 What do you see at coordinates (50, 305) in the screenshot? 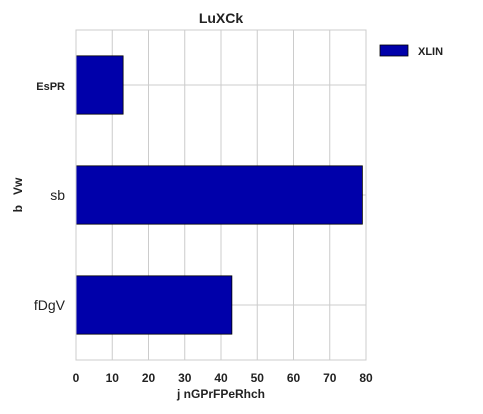
I see `y-tick-label: fDgV` at bounding box center [50, 305].